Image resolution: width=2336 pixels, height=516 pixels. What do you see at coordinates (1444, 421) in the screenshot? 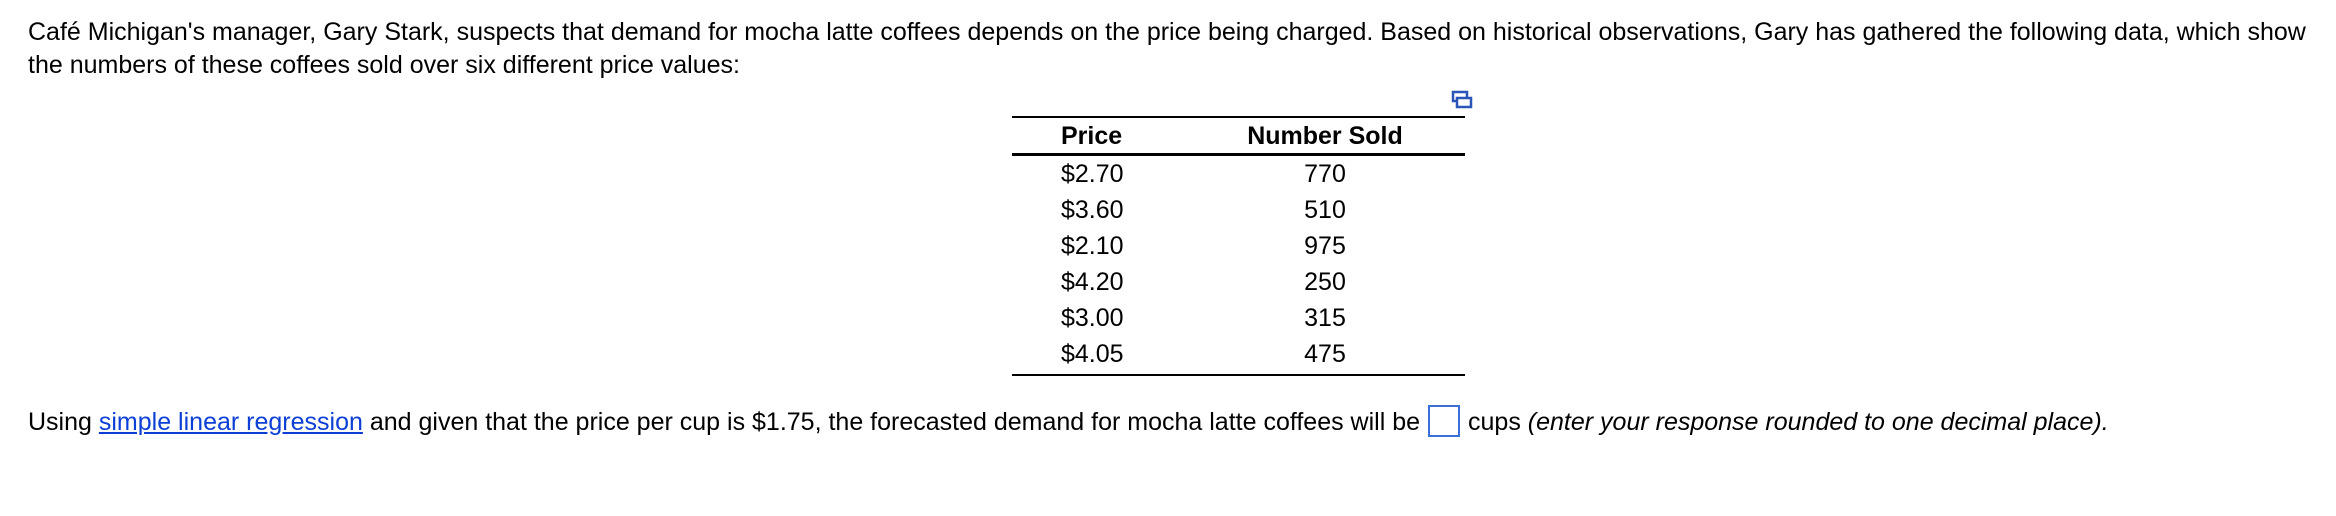
I see `answer-input` at bounding box center [1444, 421].